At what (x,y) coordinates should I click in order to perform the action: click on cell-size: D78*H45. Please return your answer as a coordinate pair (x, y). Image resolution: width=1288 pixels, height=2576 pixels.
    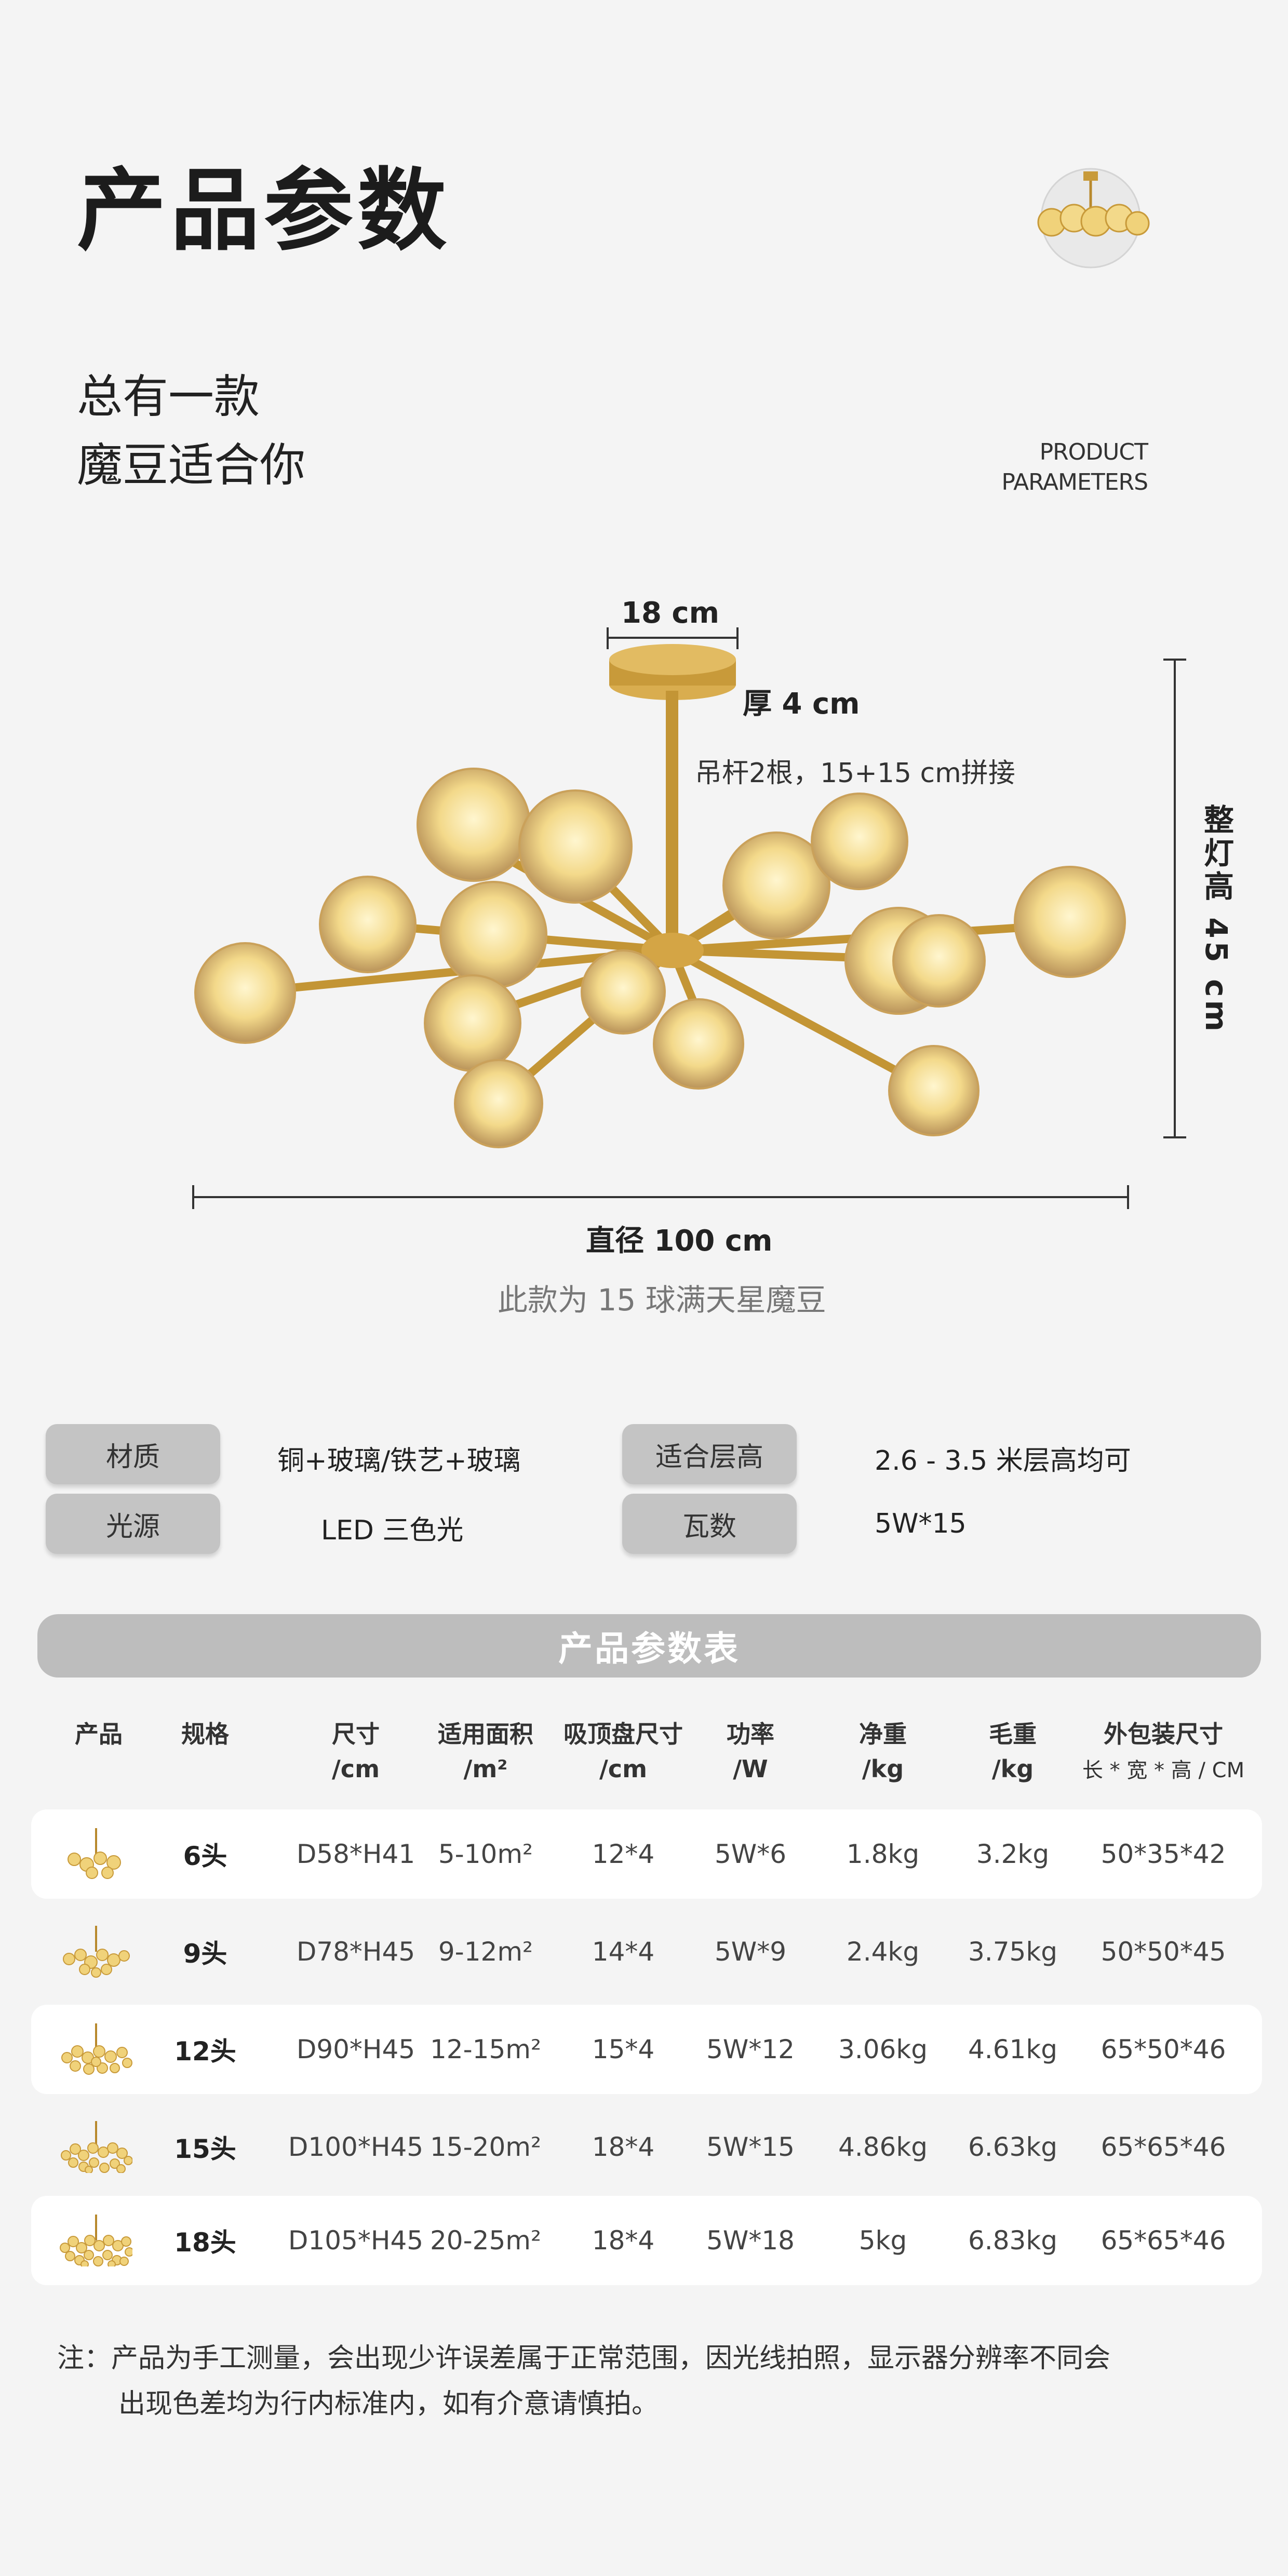
    Looking at the image, I should click on (355, 1952).